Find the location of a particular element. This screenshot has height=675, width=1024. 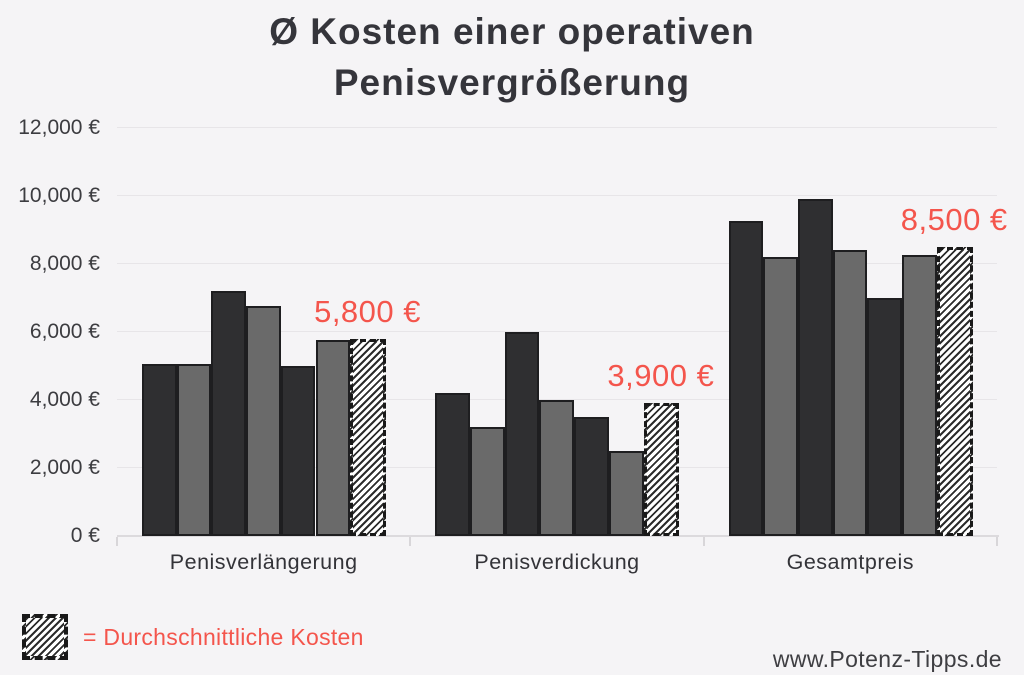

average-bar-g1 is located at coordinates (368, 437).